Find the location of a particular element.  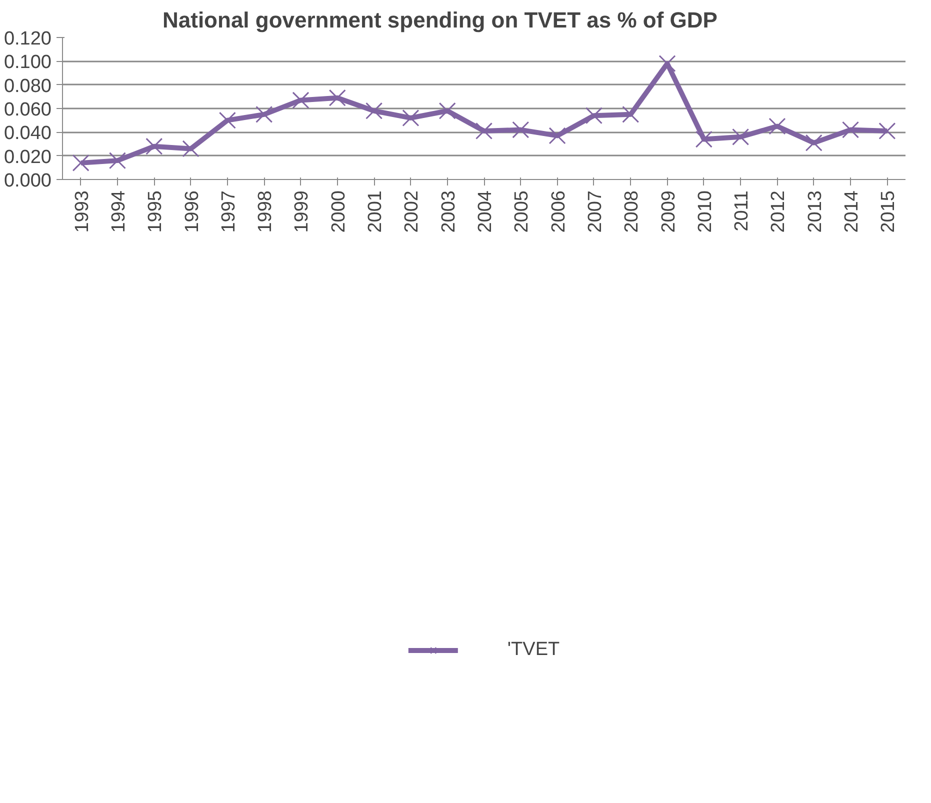

x-tick-label: 2006 is located at coordinates (559, 211).